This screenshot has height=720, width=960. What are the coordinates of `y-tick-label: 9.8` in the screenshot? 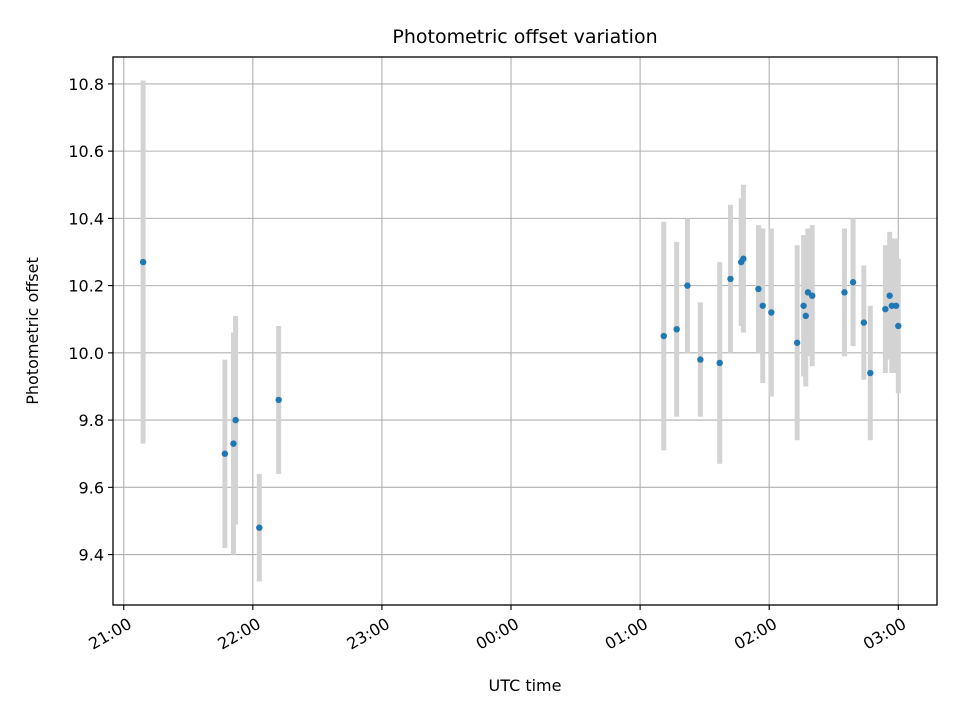 It's located at (91, 420).